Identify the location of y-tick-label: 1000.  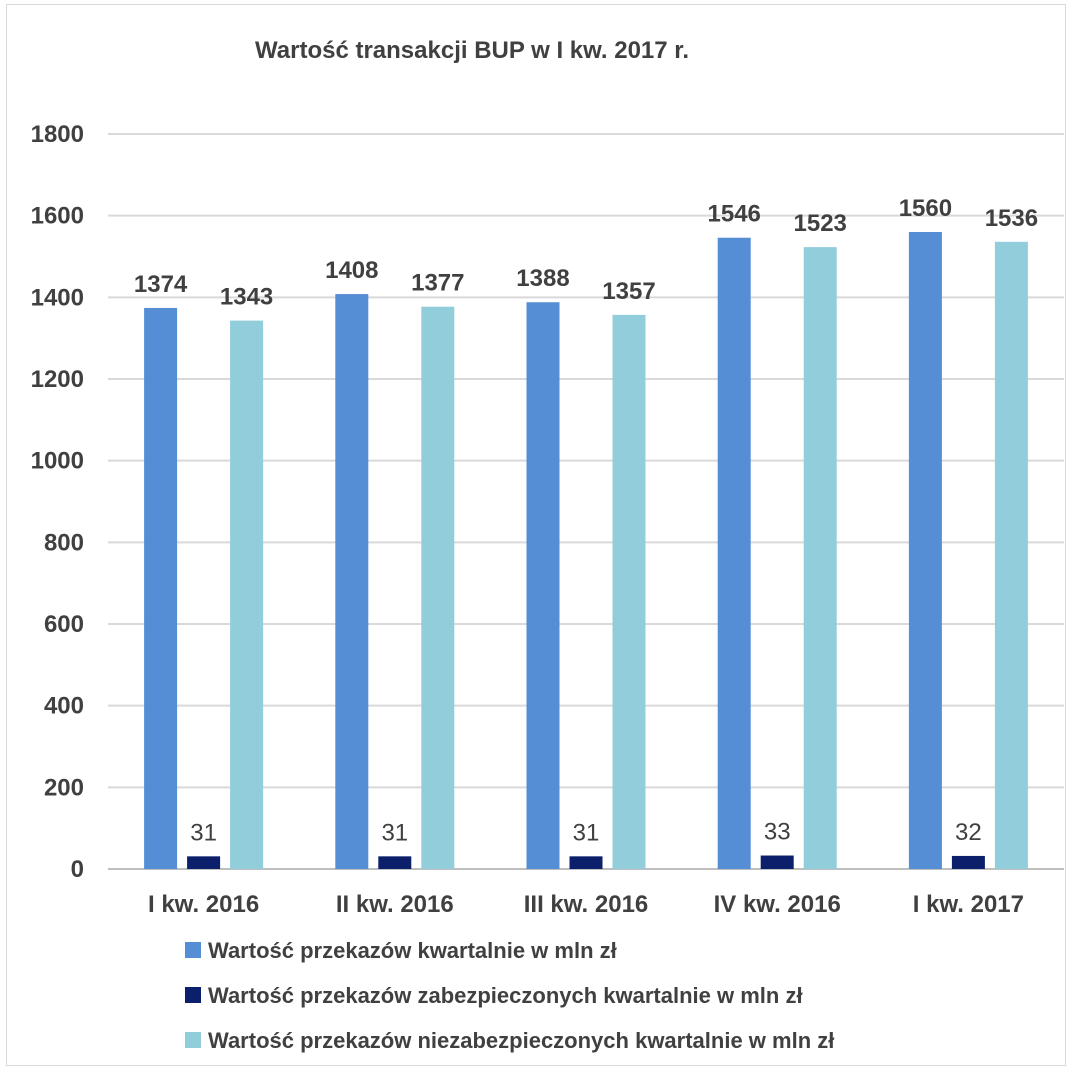
(57, 461).